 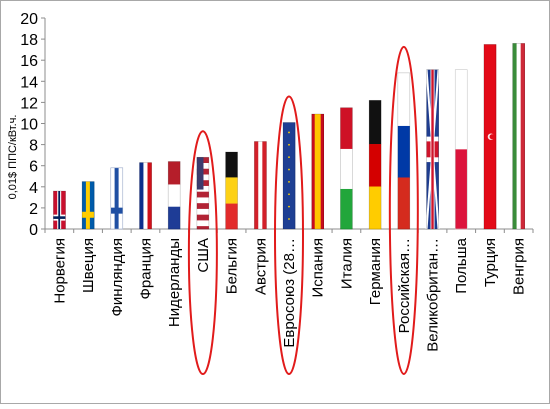 I want to click on x-tick-label: США, so click(x=203, y=255).